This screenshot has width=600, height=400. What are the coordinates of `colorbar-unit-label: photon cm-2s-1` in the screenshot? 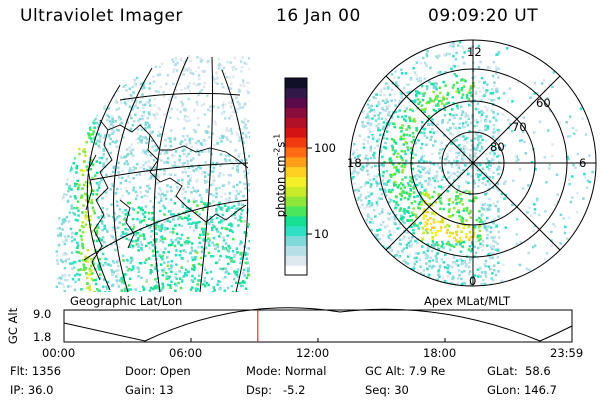 It's located at (280, 175).